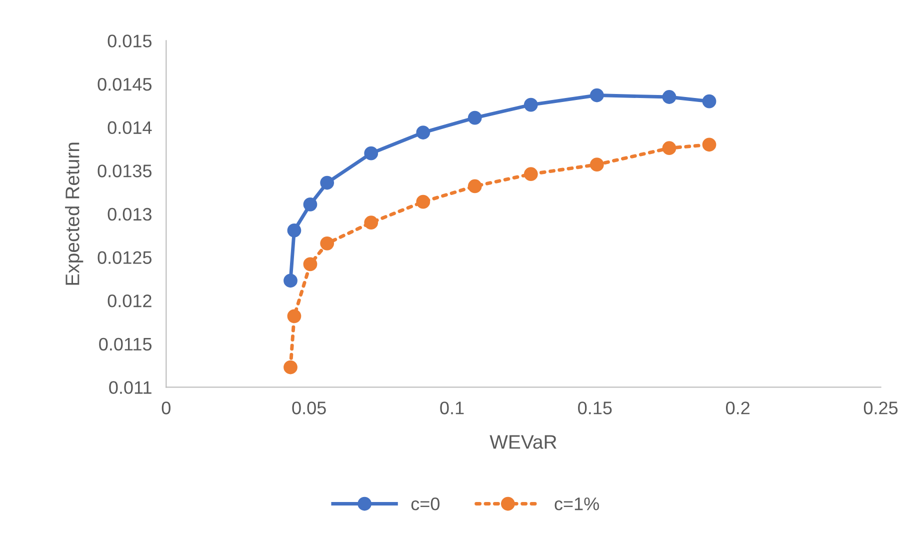 The width and height of the screenshot is (908, 550). I want to click on y-tick-label: 0.011, so click(130, 387).